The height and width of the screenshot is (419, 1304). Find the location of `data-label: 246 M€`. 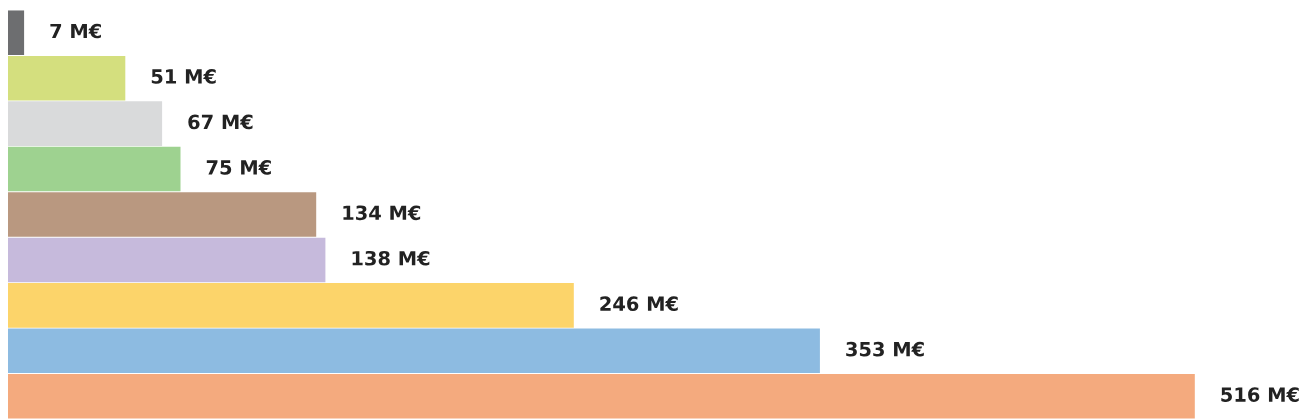

data-label: 246 M€ is located at coordinates (639, 304).